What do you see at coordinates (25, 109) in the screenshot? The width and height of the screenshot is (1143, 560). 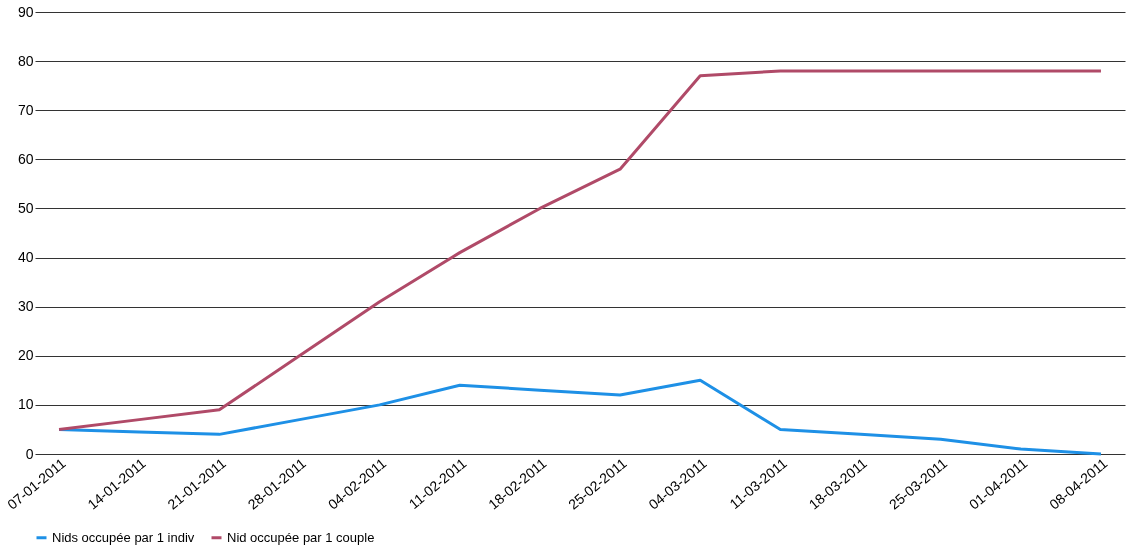 I see `y-tick-label: 70` at bounding box center [25, 109].